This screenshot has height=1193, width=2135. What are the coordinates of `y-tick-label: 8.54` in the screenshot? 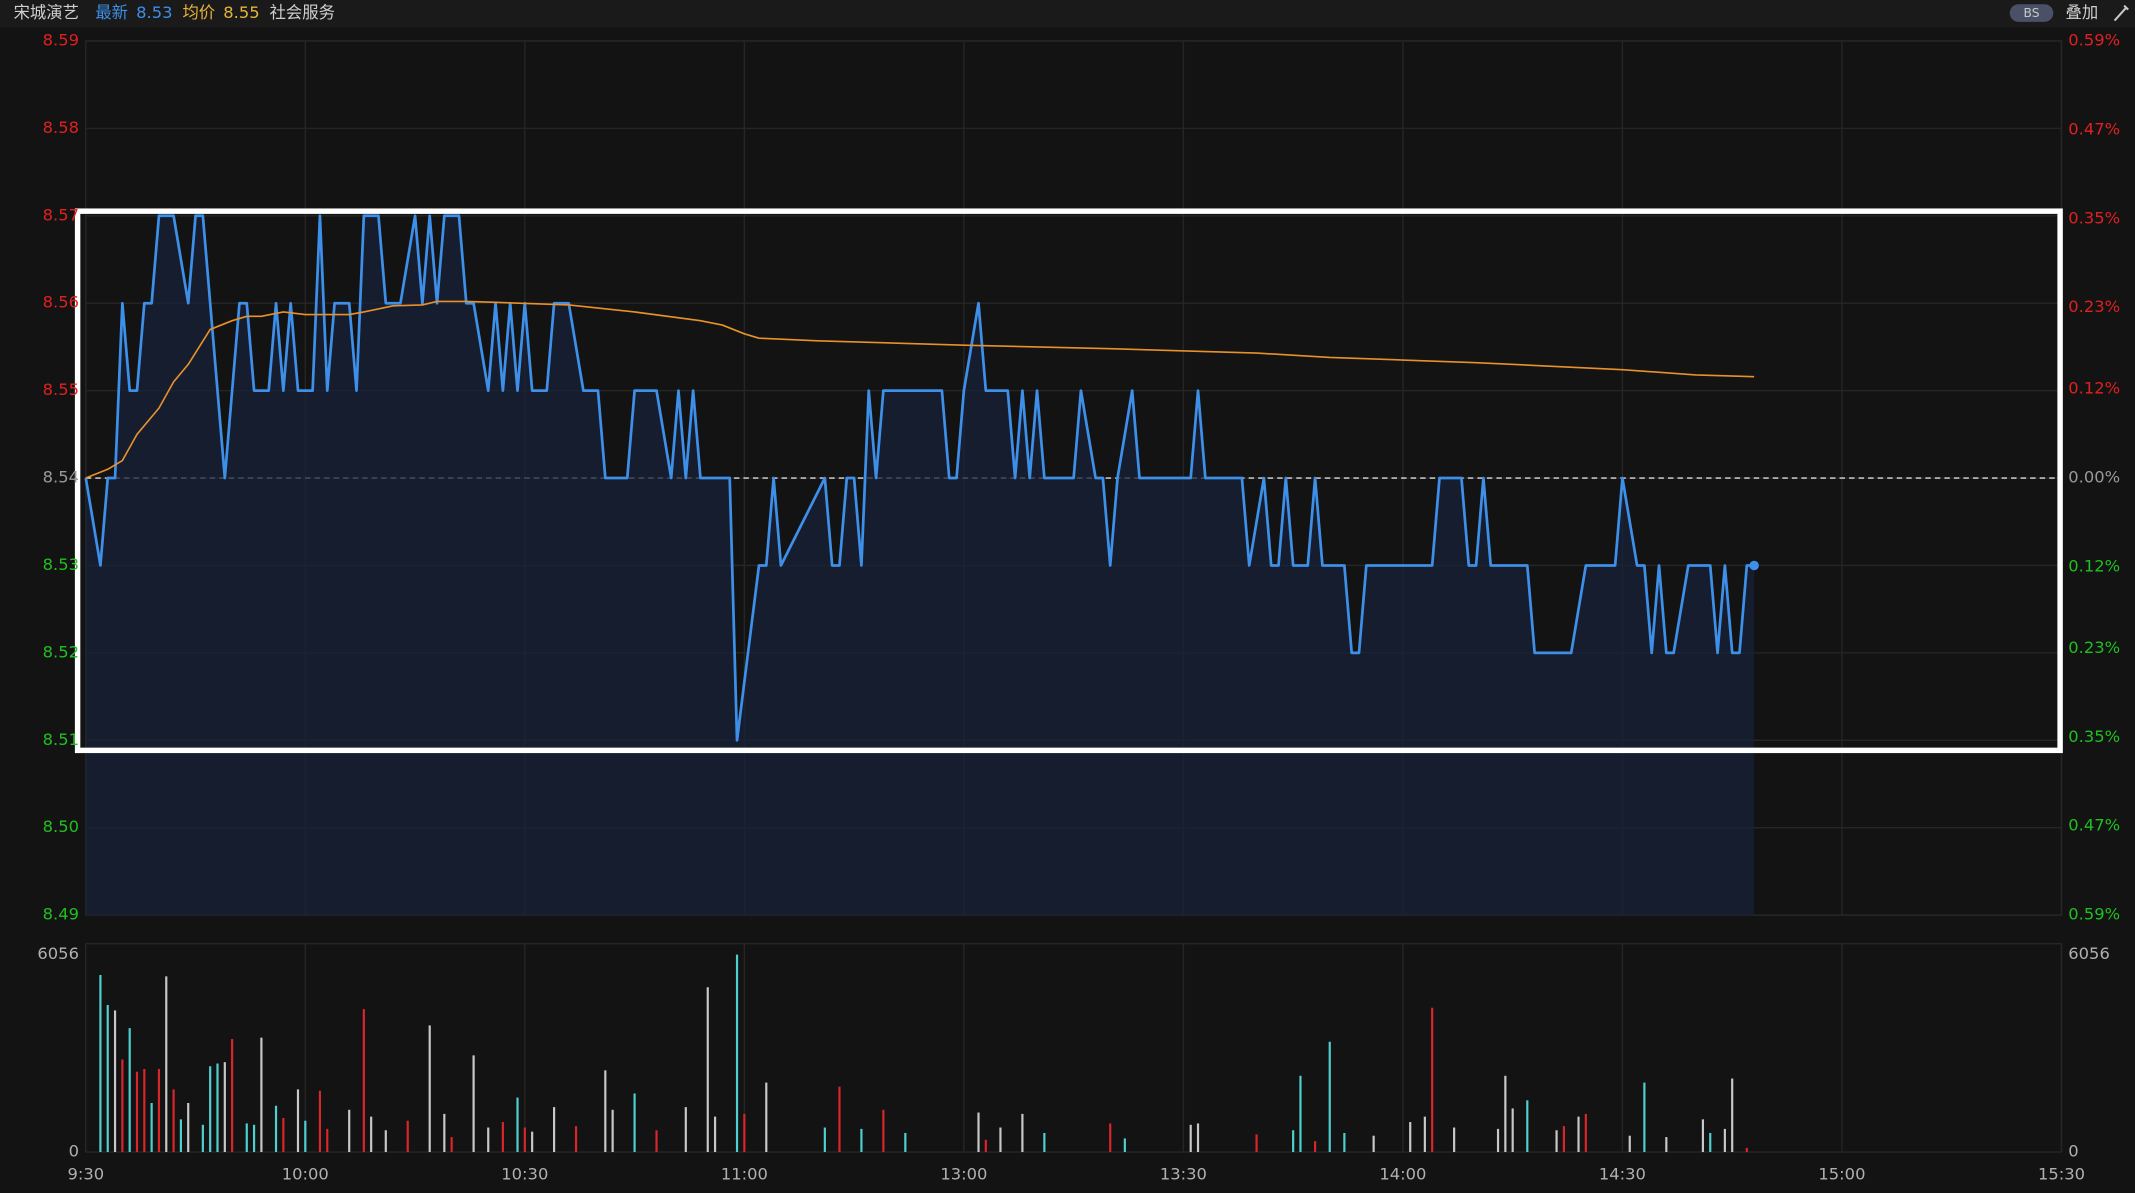 It's located at (61, 477).